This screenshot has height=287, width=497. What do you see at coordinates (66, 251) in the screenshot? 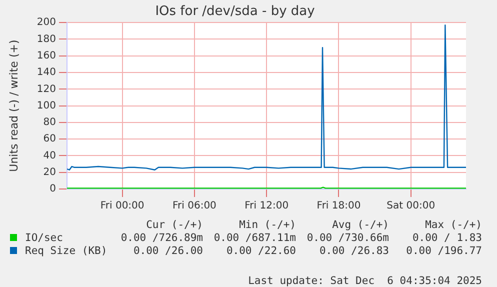
I see `legend-label: Req Size (KB)` at bounding box center [66, 251].